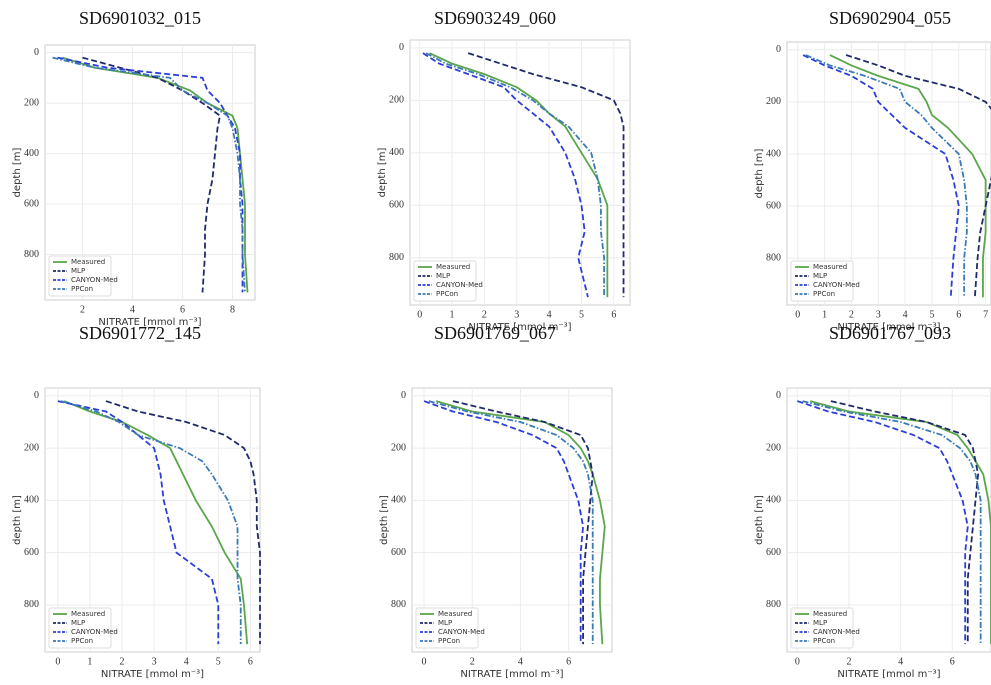 This screenshot has height=685, width=991. I want to click on chart-title: SD6901032_015, so click(140, 18).